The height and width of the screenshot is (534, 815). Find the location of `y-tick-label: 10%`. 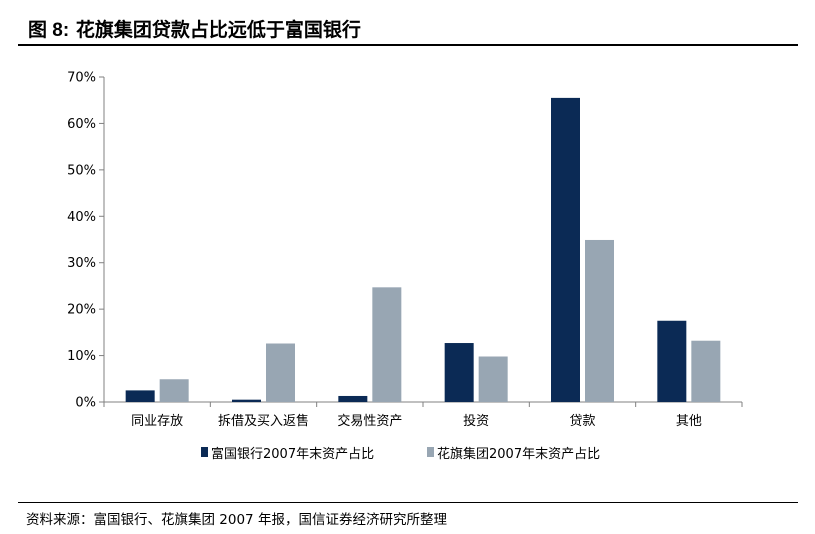

y-tick-label: 10% is located at coordinates (81, 356).